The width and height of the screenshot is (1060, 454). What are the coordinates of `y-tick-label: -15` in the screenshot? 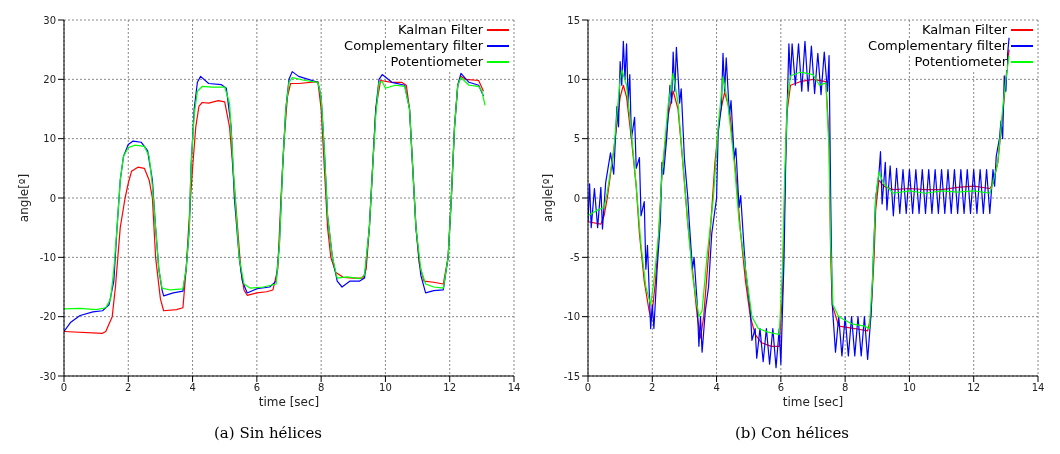 It's located at (571, 376).